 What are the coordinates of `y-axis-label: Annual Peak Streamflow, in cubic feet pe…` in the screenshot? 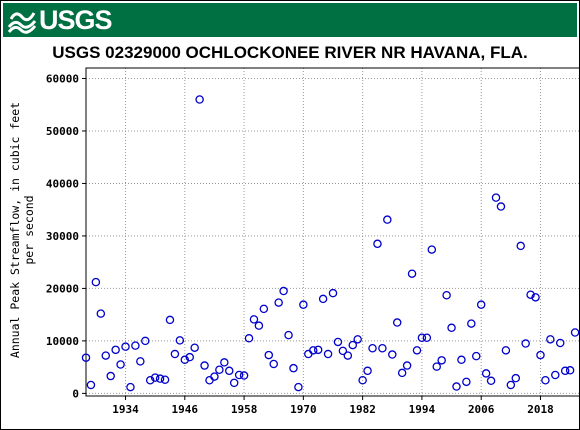 It's located at (22, 230).